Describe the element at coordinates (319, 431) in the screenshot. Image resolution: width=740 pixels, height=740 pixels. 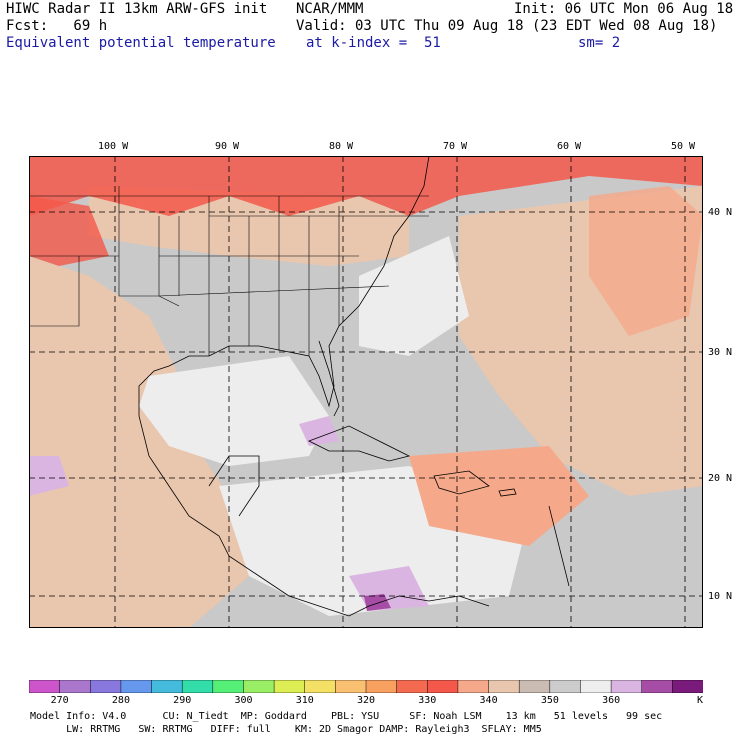
I see `lavender-region-cuba` at that location.